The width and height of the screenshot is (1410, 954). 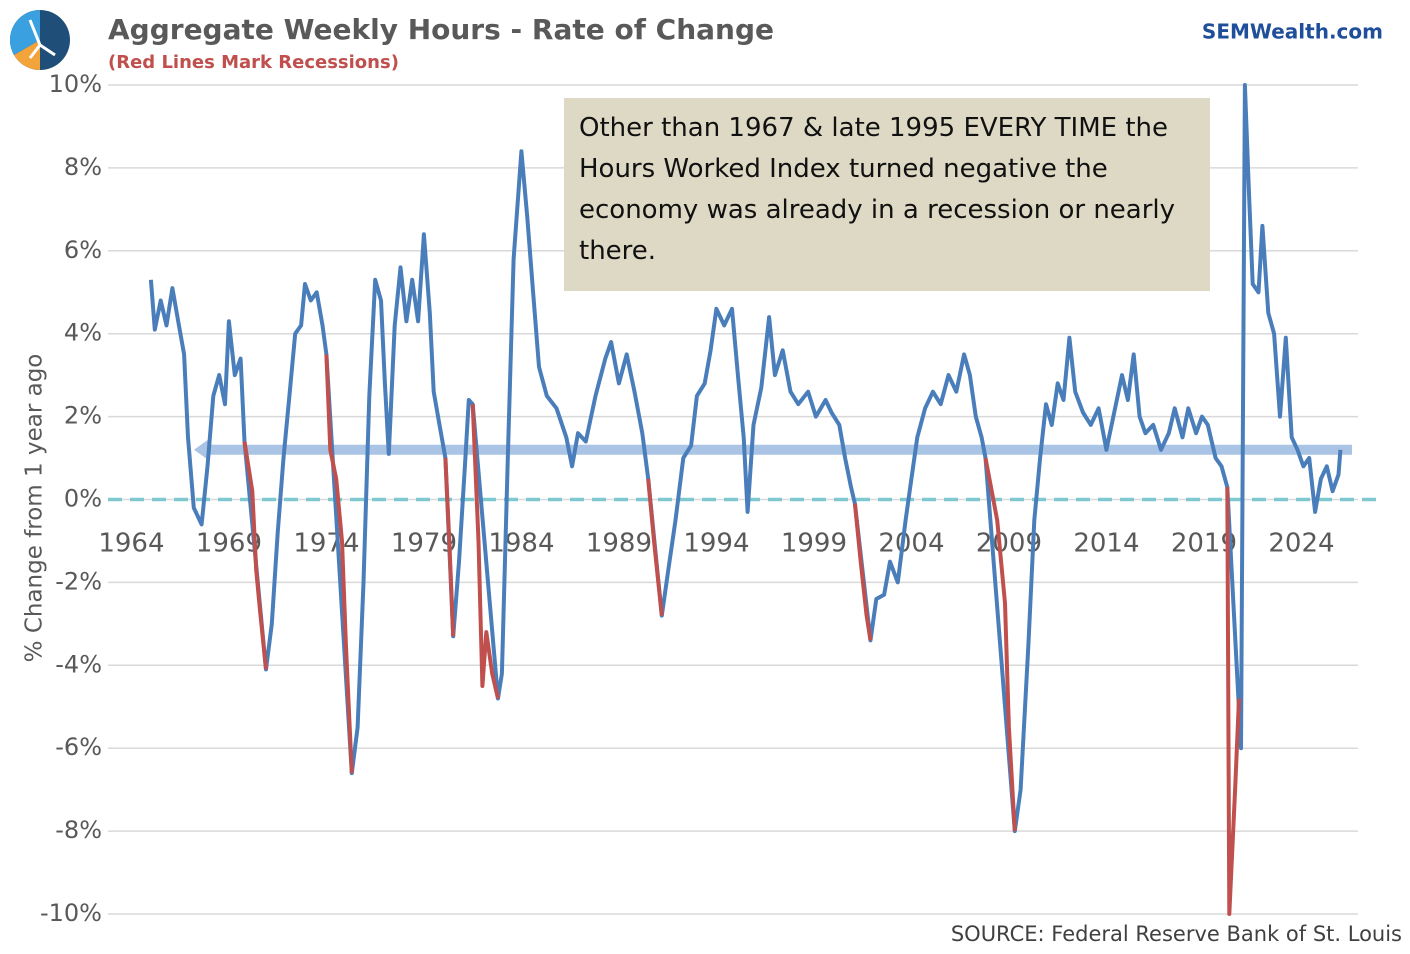 What do you see at coordinates (78, 830) in the screenshot?
I see `y-tick-label: -8%` at bounding box center [78, 830].